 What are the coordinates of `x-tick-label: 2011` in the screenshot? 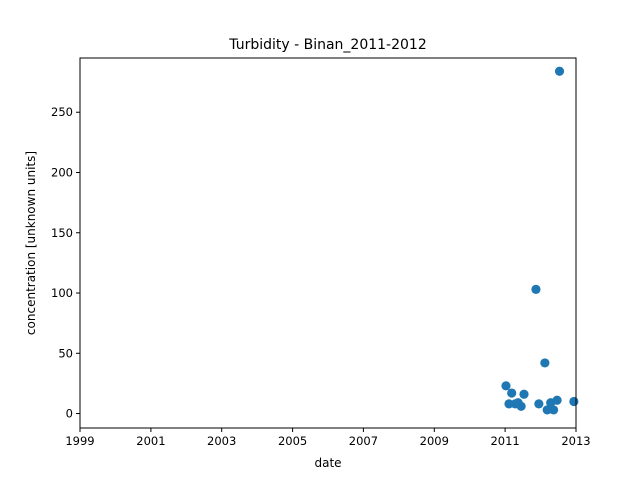 It's located at (504, 441).